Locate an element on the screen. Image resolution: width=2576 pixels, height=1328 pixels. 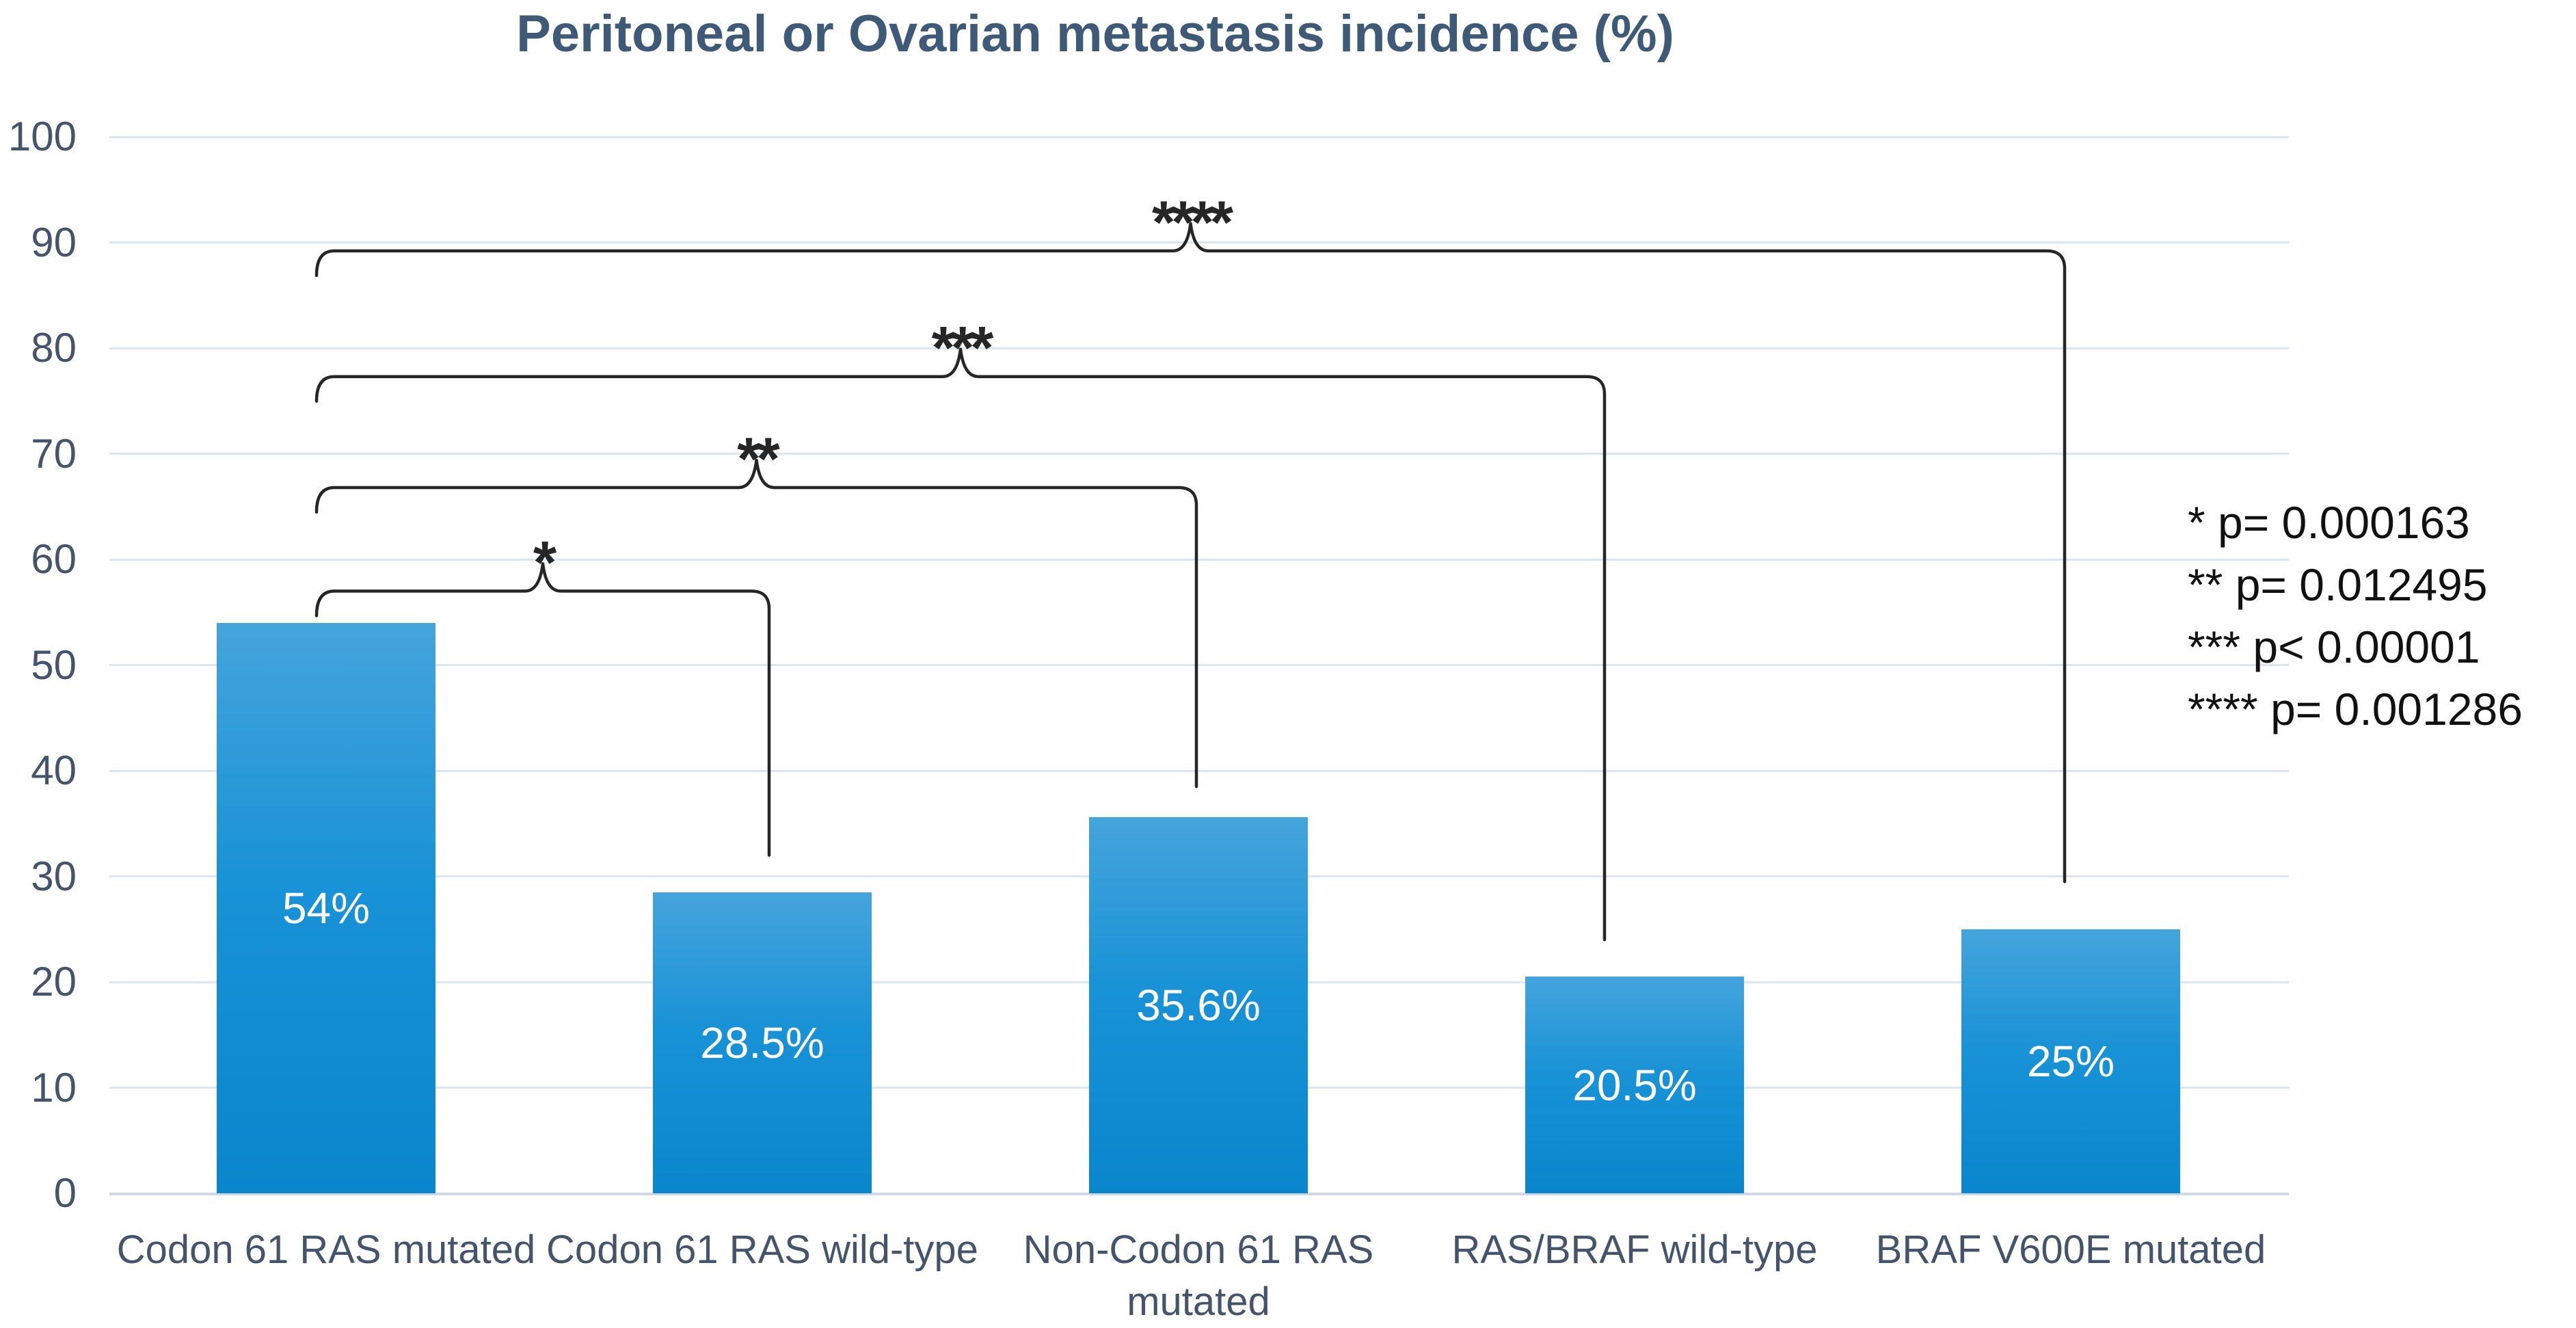
p-value-legend-line: **** p= 0.001286 is located at coordinates (2355, 709).